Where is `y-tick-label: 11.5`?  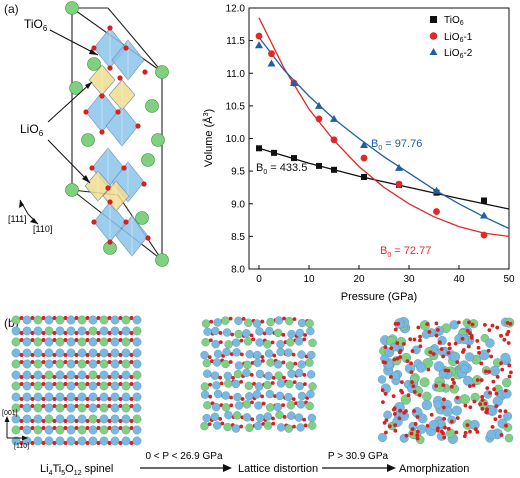
y-tick-label: 11.5 is located at coordinates (235, 41).